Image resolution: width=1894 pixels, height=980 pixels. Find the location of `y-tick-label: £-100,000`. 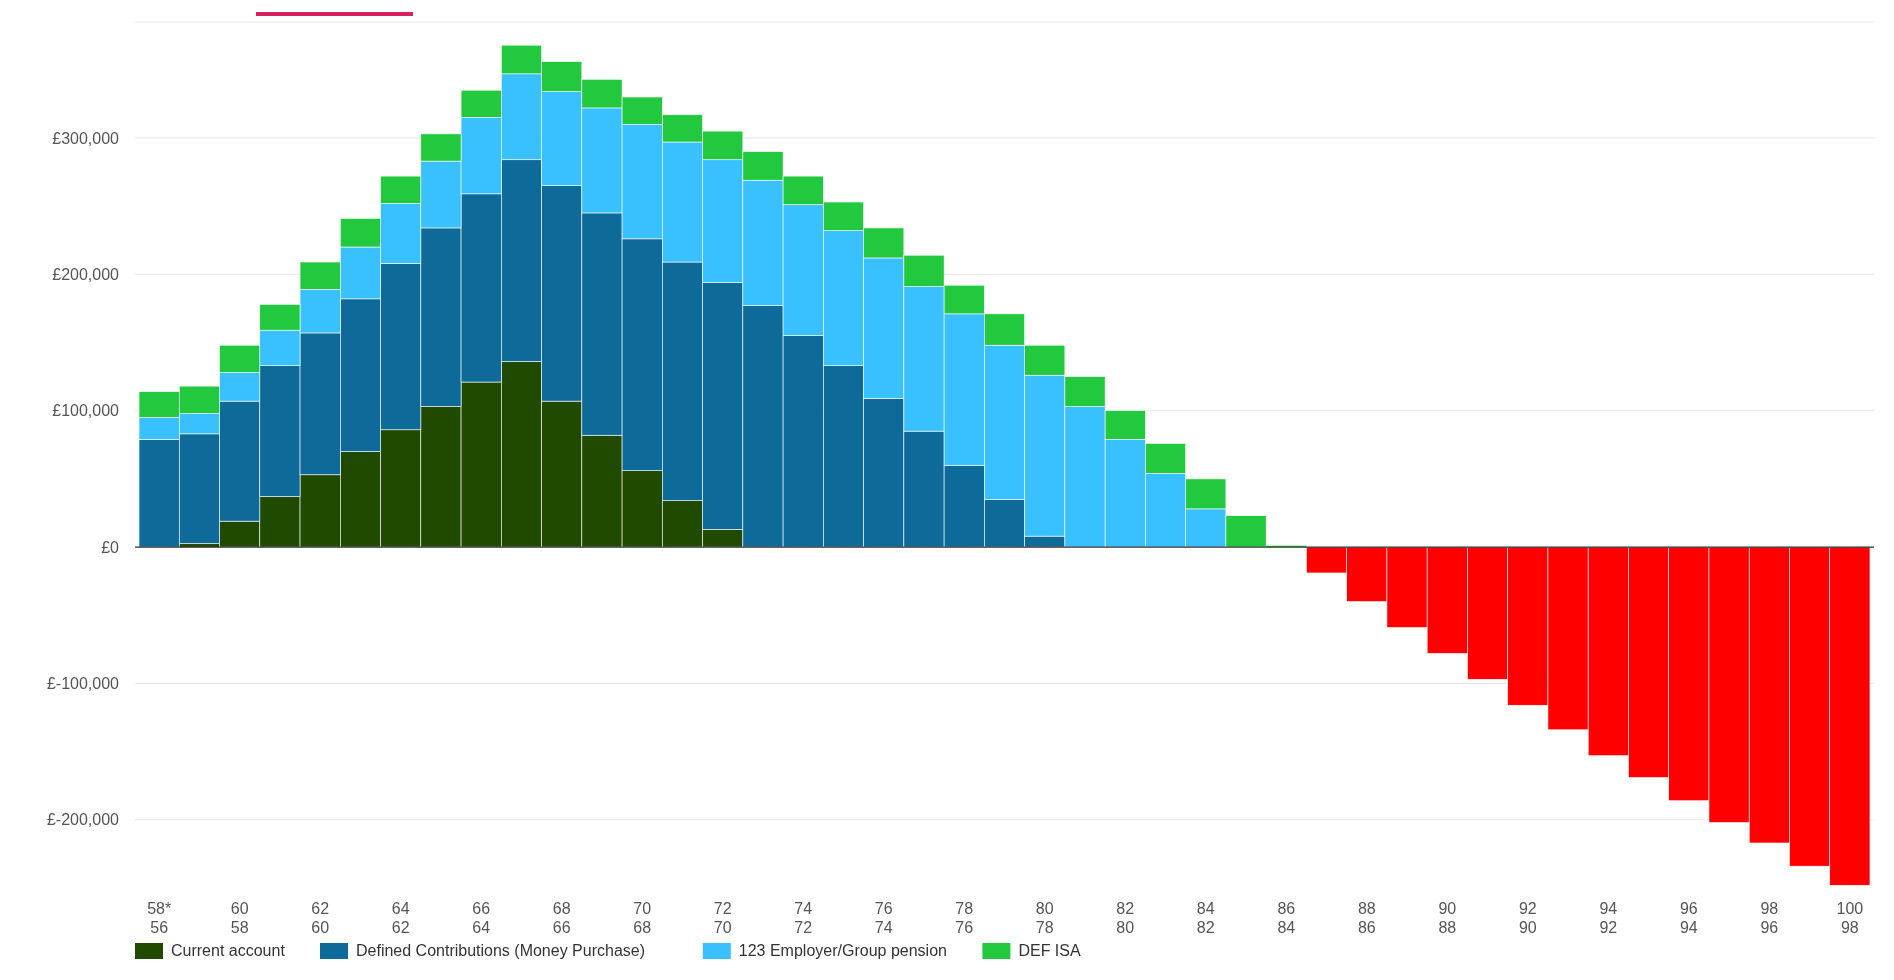

y-tick-label: £-100,000 is located at coordinates (83, 684).